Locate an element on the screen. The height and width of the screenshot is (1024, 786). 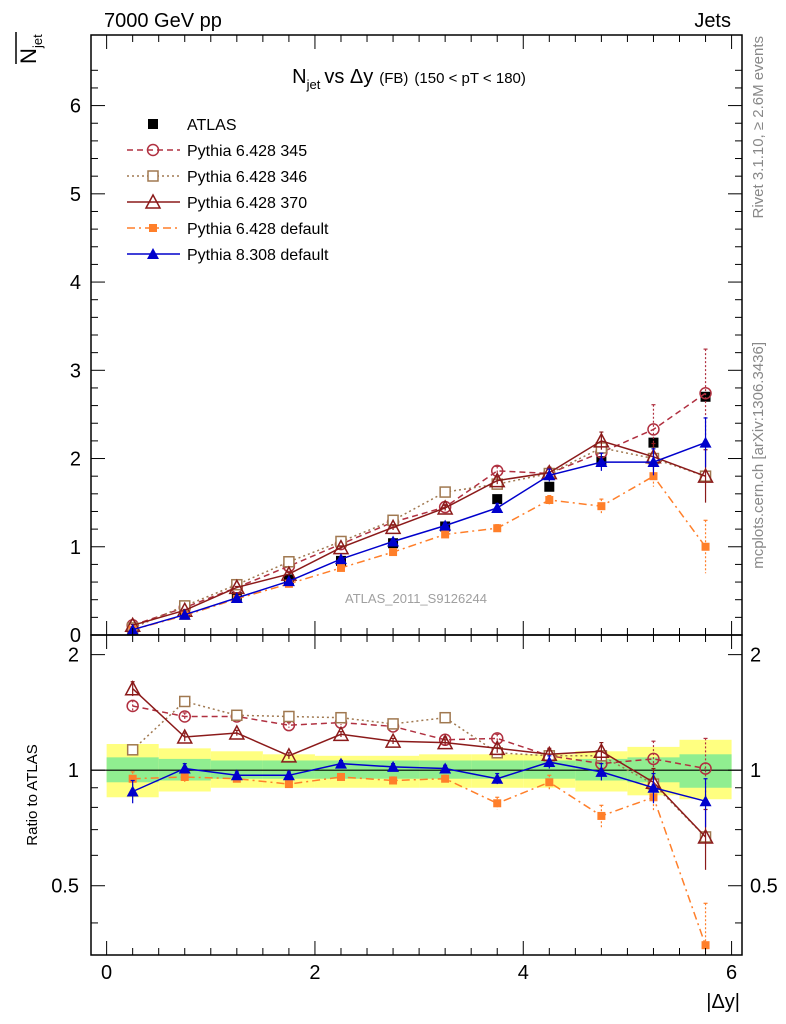
legend-entry-p345: Pythia 6.428 345 is located at coordinates (217, 151).